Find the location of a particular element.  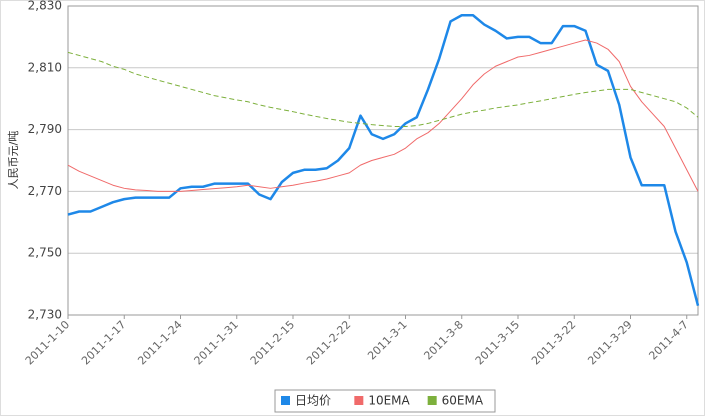

y-tick-label: 2,810 is located at coordinates (45, 67).